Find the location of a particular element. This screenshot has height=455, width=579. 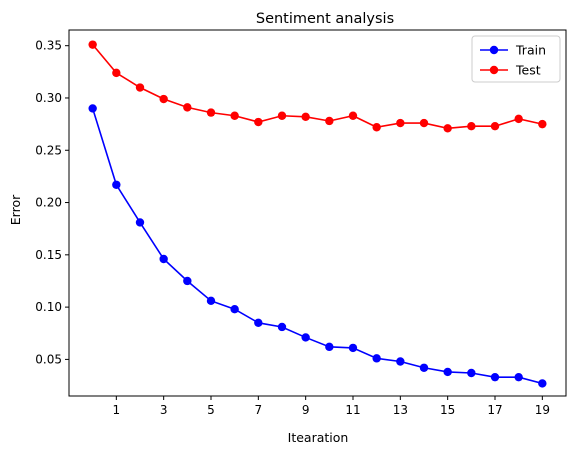

y-tick-label: 0.35 is located at coordinates (48, 46).